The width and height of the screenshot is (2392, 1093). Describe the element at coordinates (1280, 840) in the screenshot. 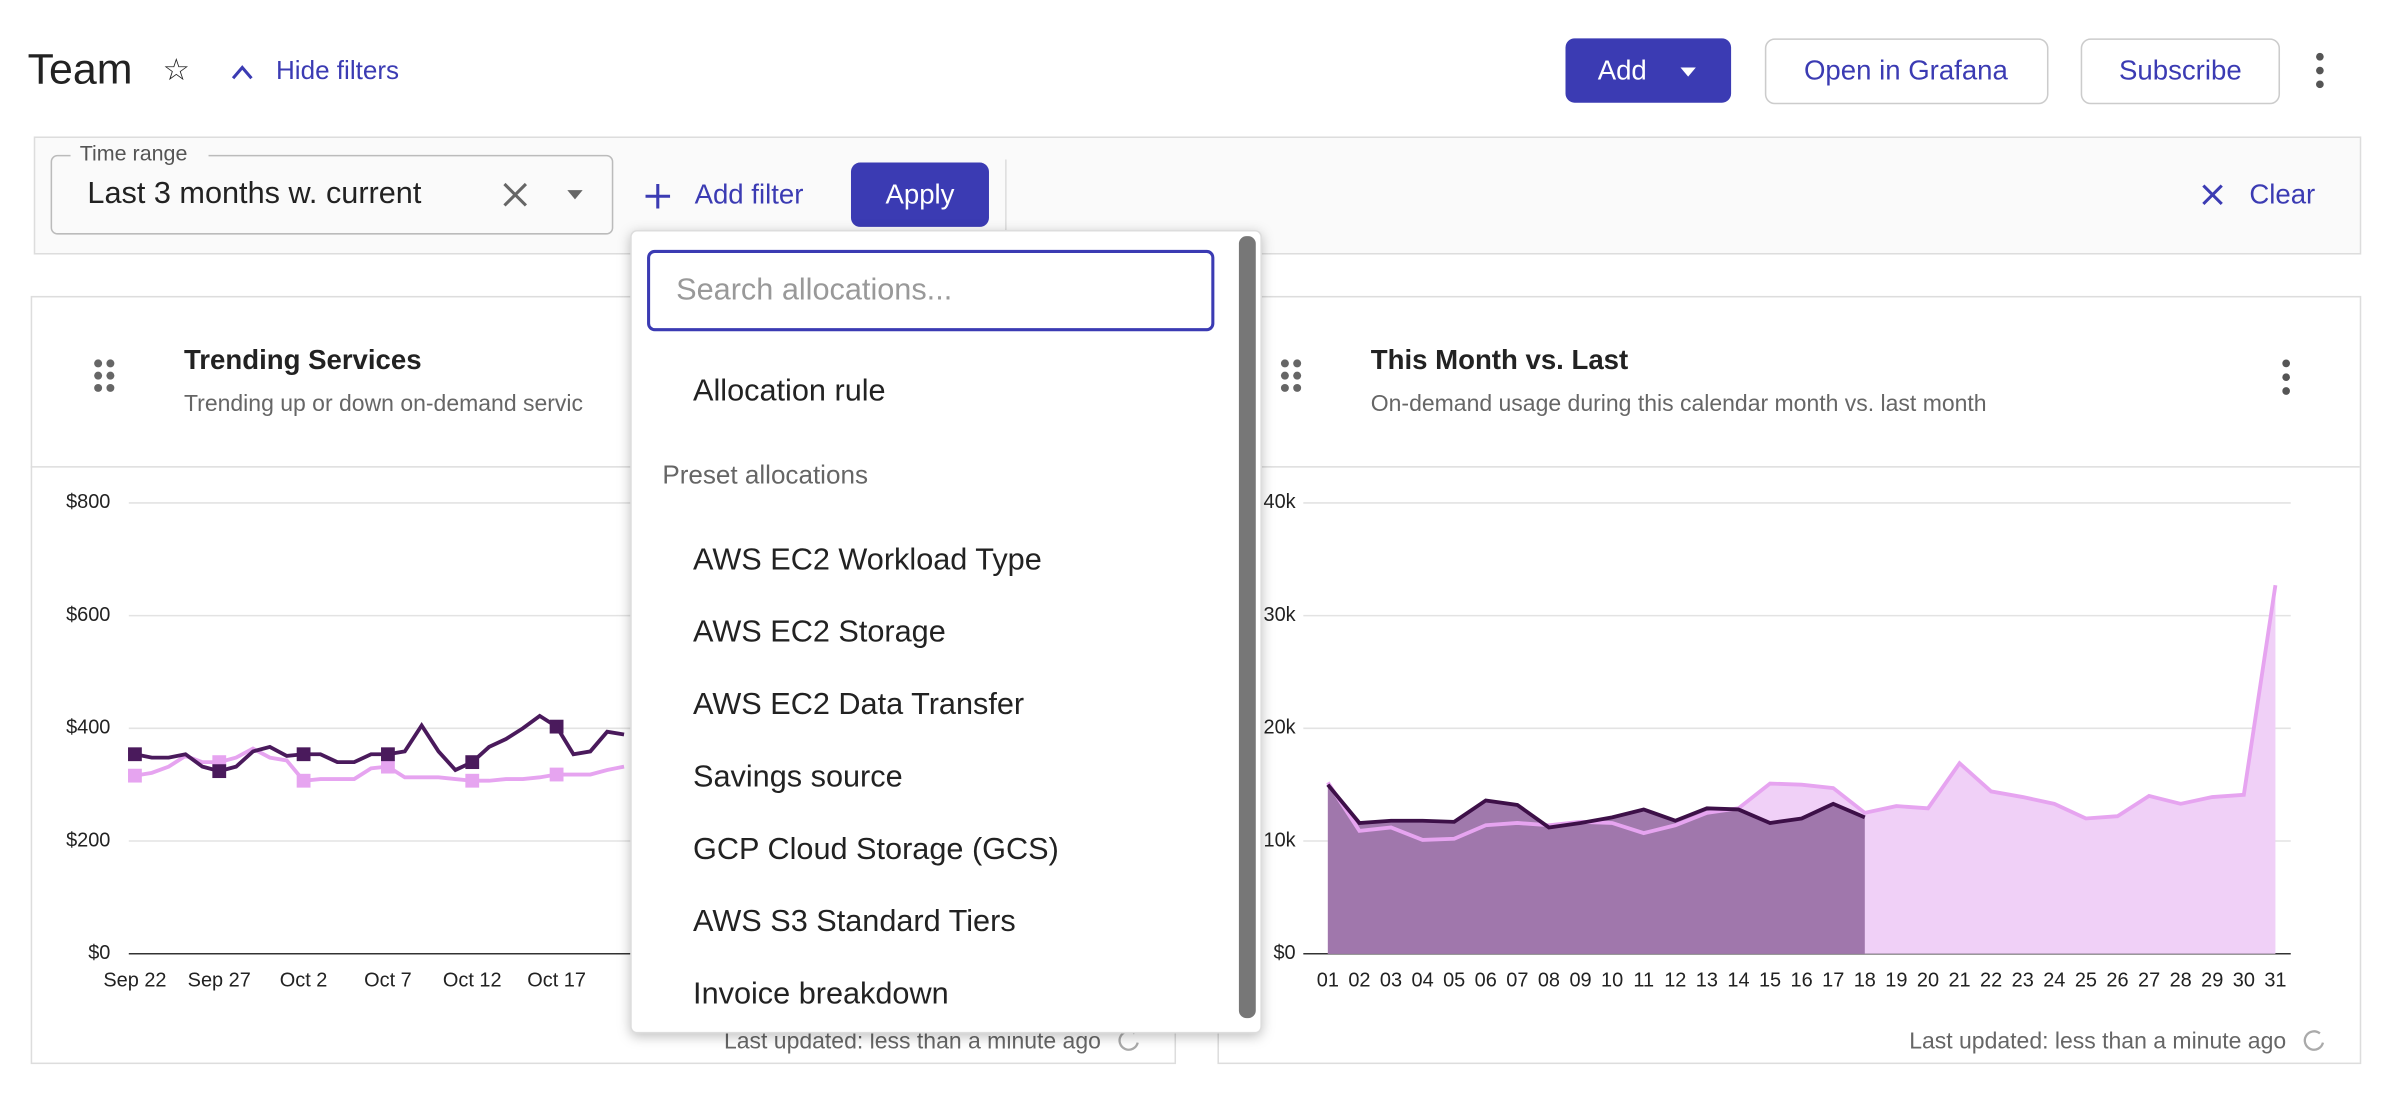

I see `y-tick-label: 10k` at that location.